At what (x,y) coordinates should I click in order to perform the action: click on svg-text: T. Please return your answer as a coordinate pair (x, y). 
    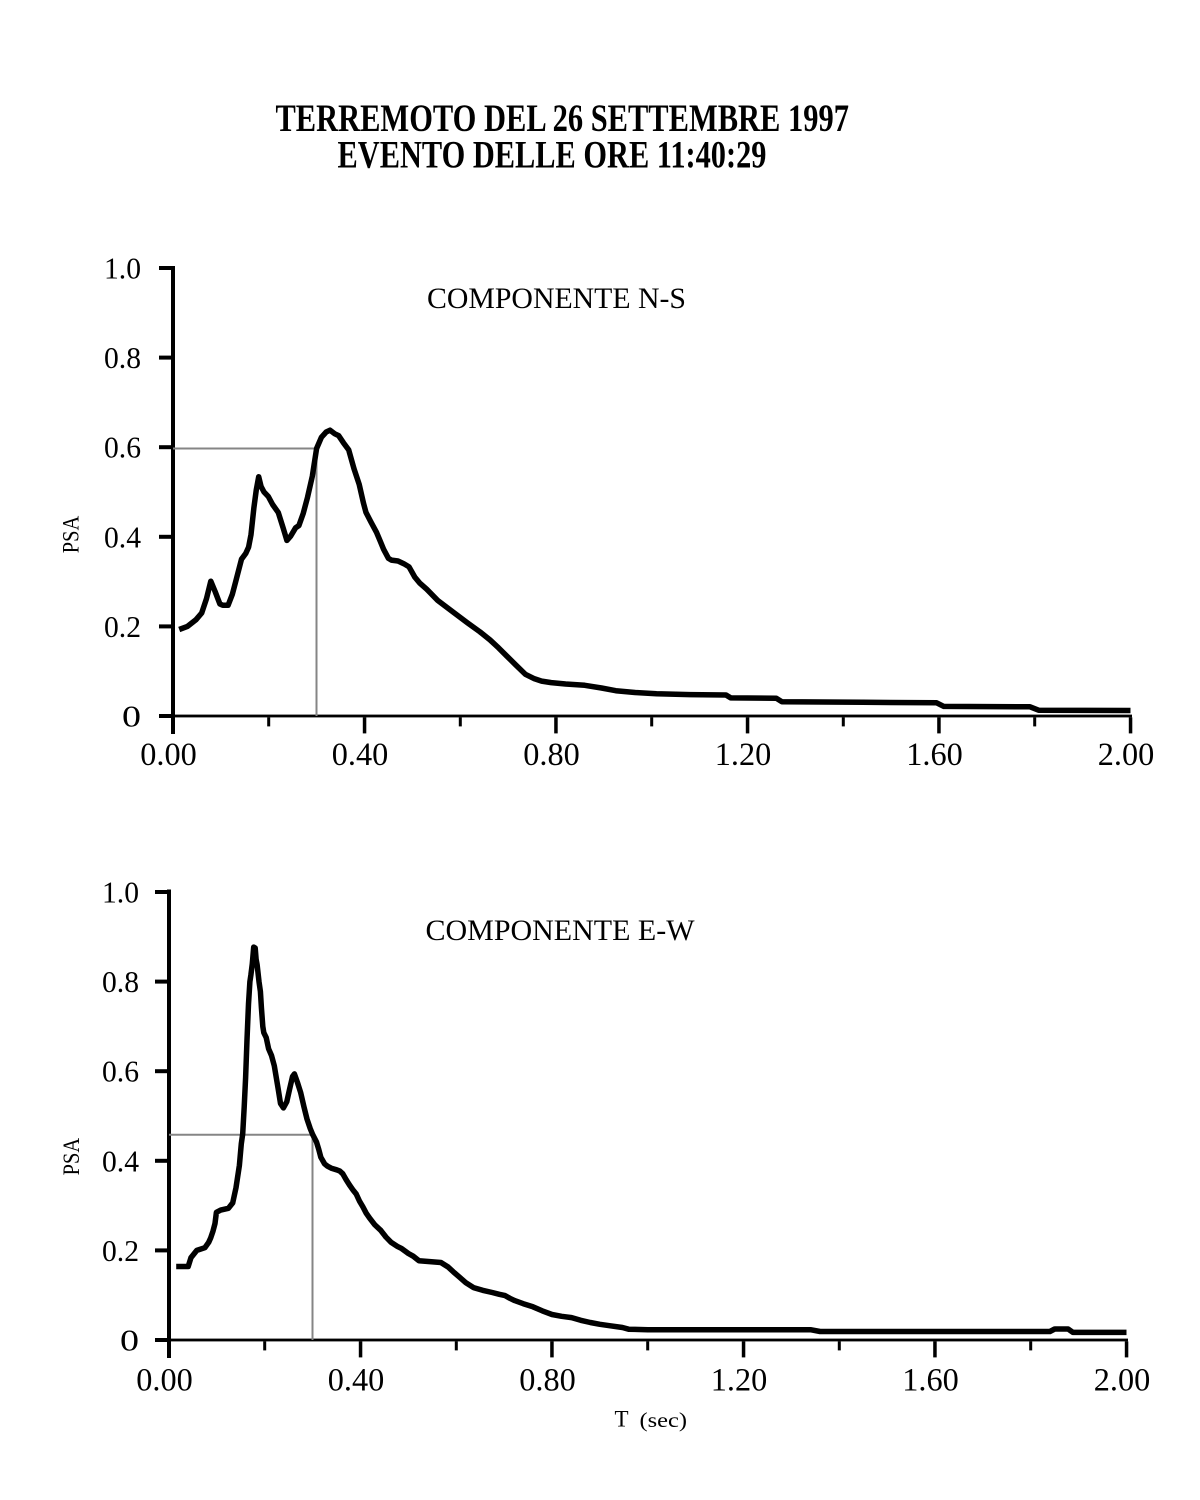
    Looking at the image, I should click on (622, 1419).